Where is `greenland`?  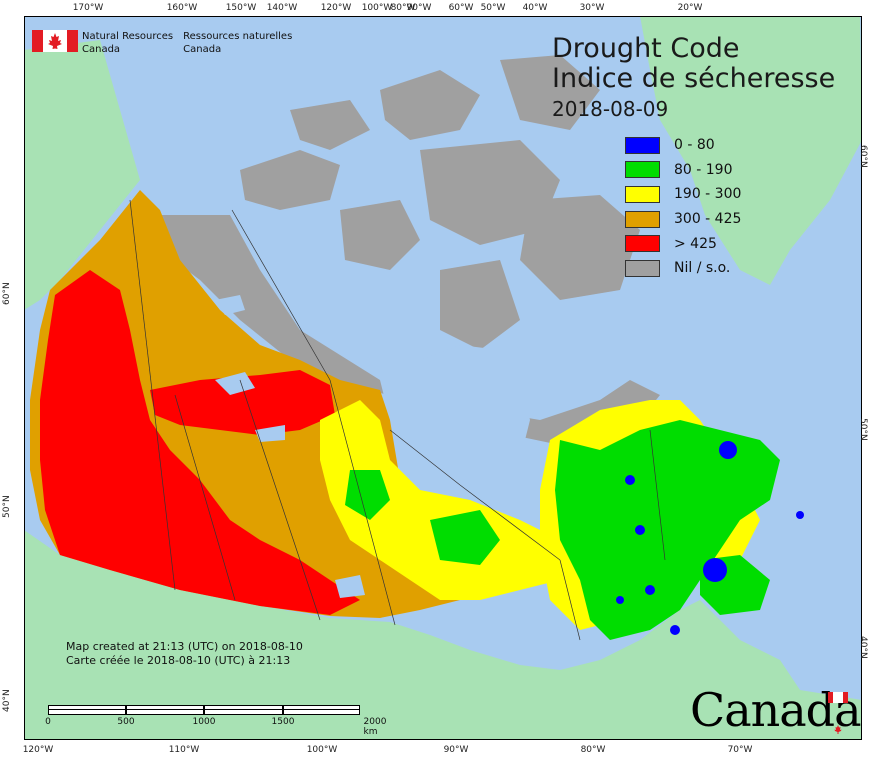
greenland is located at coordinates (751, 150).